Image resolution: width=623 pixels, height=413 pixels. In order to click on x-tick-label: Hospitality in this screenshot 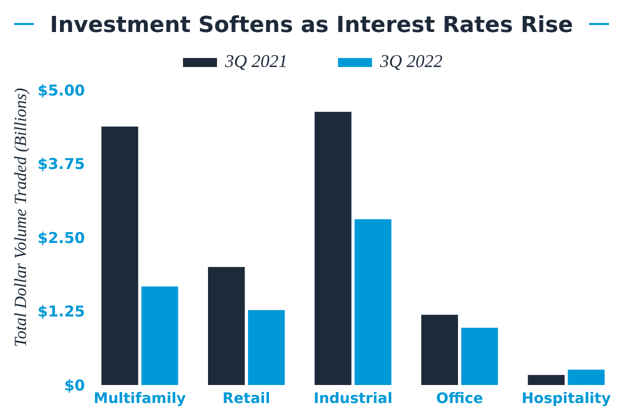, I will do `click(567, 399)`.